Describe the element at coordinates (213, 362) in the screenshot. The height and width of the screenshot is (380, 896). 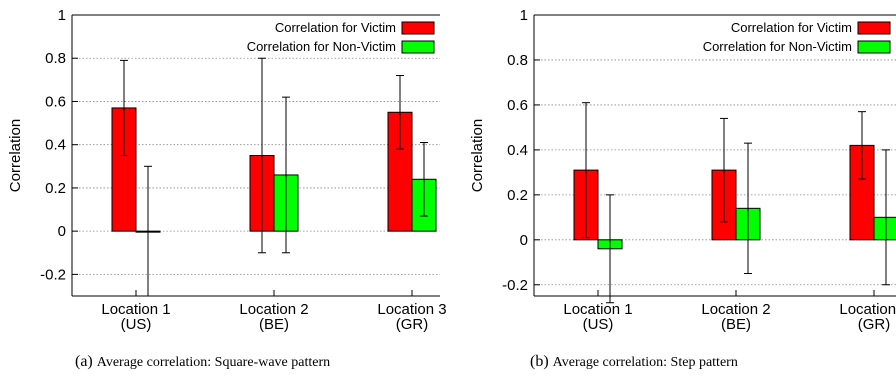
I see `caption-text: Average correlation: Square-wave pattern` at that location.